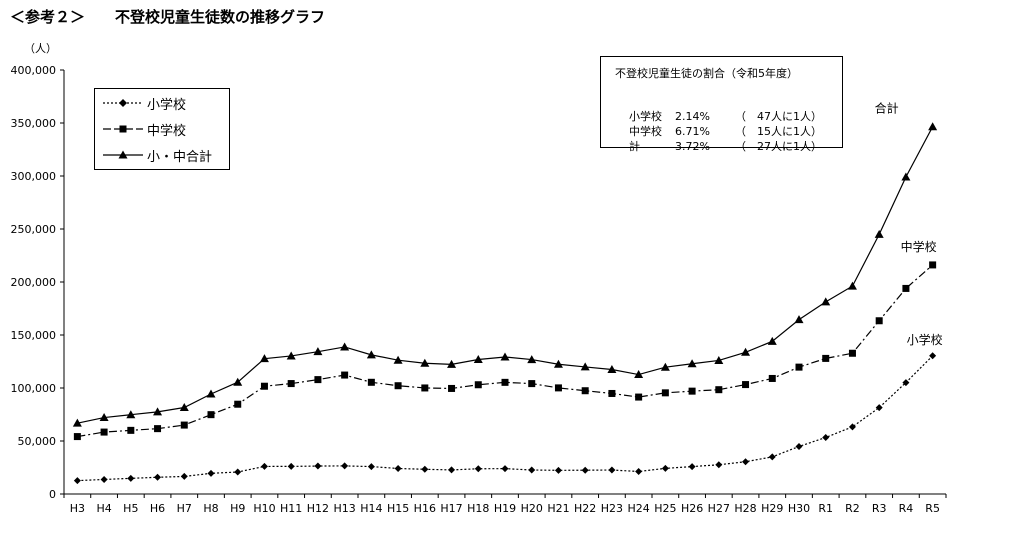 Image resolution: width=1024 pixels, height=547 pixels. What do you see at coordinates (778, 116) in the screenshot?
I see `ratio-per-students: （ 47人に1人）` at bounding box center [778, 116].